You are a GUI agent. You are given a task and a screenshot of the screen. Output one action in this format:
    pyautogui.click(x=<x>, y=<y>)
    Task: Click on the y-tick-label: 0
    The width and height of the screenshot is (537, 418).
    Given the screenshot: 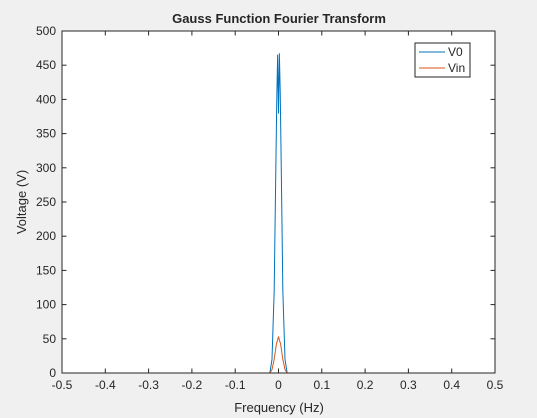 What is the action you would take?
    pyautogui.click(x=52, y=373)
    